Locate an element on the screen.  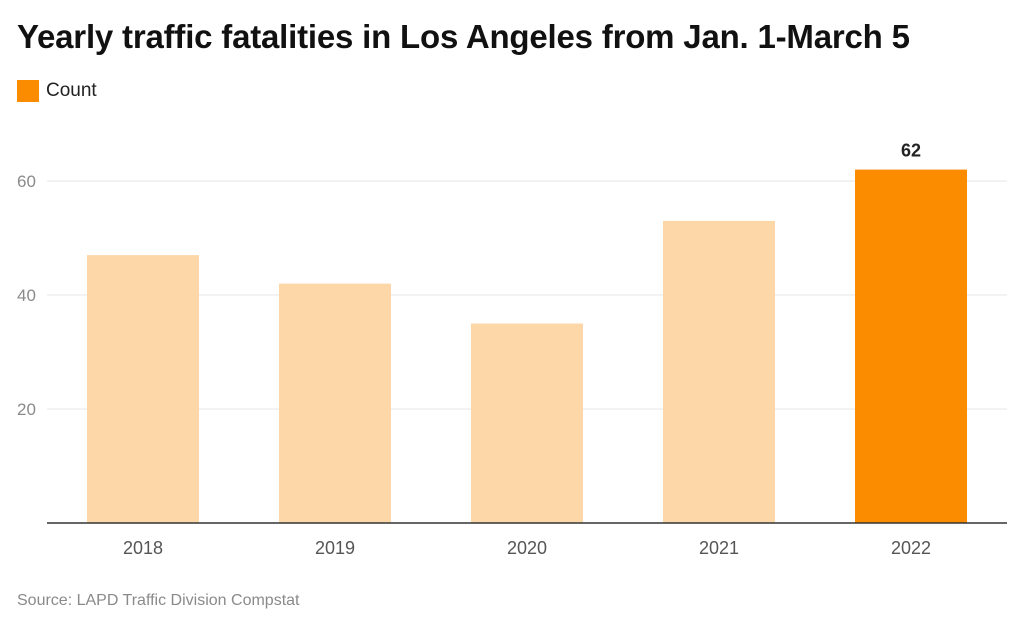
source-note: Source: LAPD Traffic Division Compstat is located at coordinates (158, 600).